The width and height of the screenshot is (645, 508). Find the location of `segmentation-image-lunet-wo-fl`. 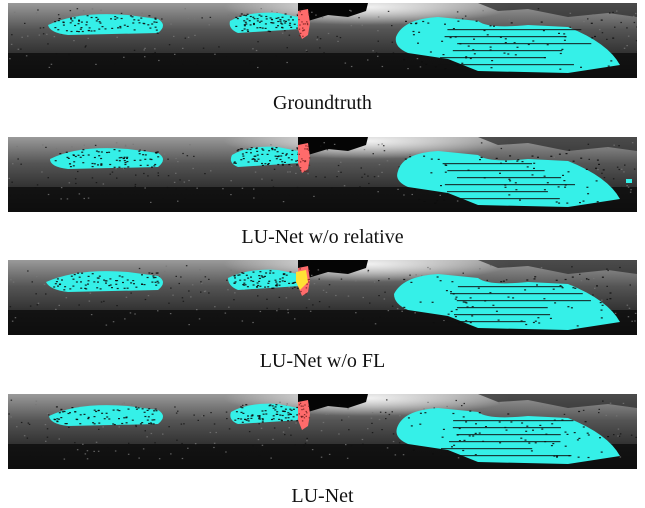

segmentation-image-lunet-wo-fl is located at coordinates (322, 297).